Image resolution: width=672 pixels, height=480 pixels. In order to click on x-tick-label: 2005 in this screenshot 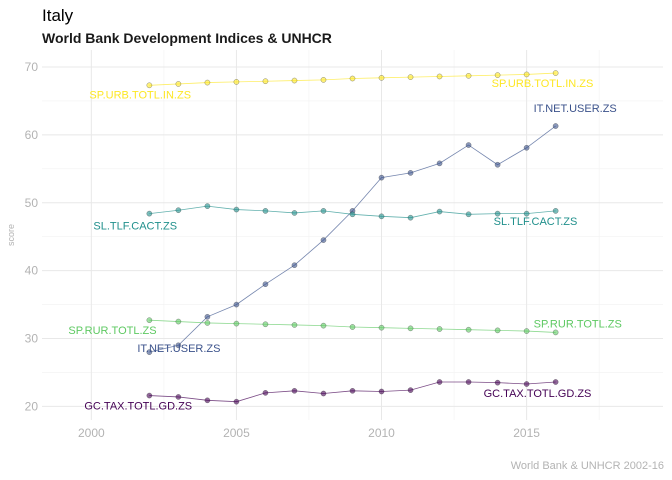, I will do `click(236, 433)`.